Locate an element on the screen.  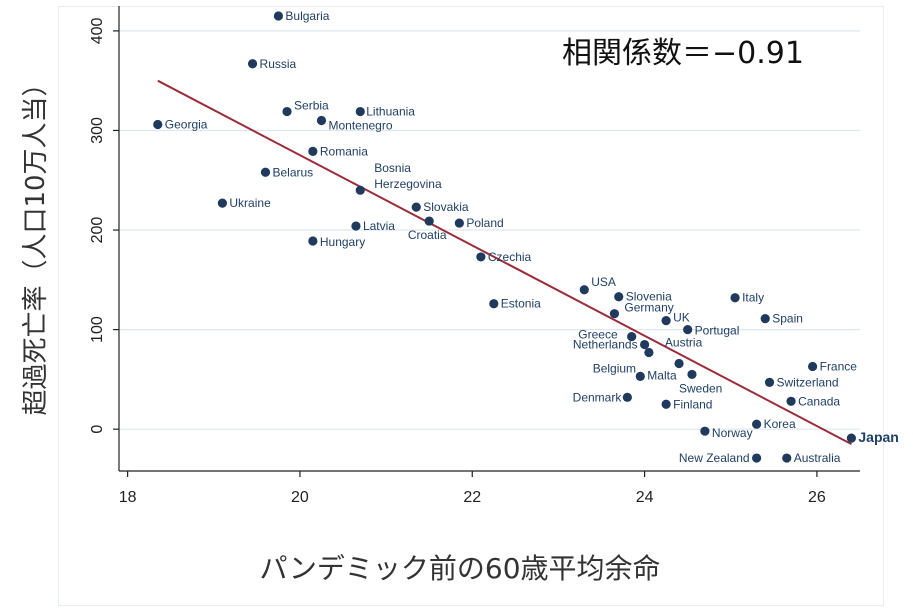
label-latvia: Latvia is located at coordinates (379, 226).